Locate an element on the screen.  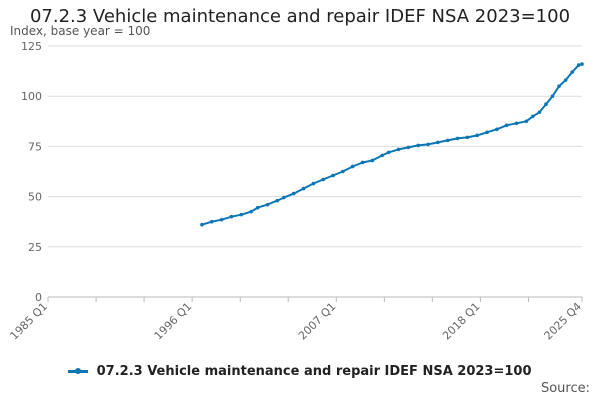
y-tick-label: 100 is located at coordinates (31, 96).